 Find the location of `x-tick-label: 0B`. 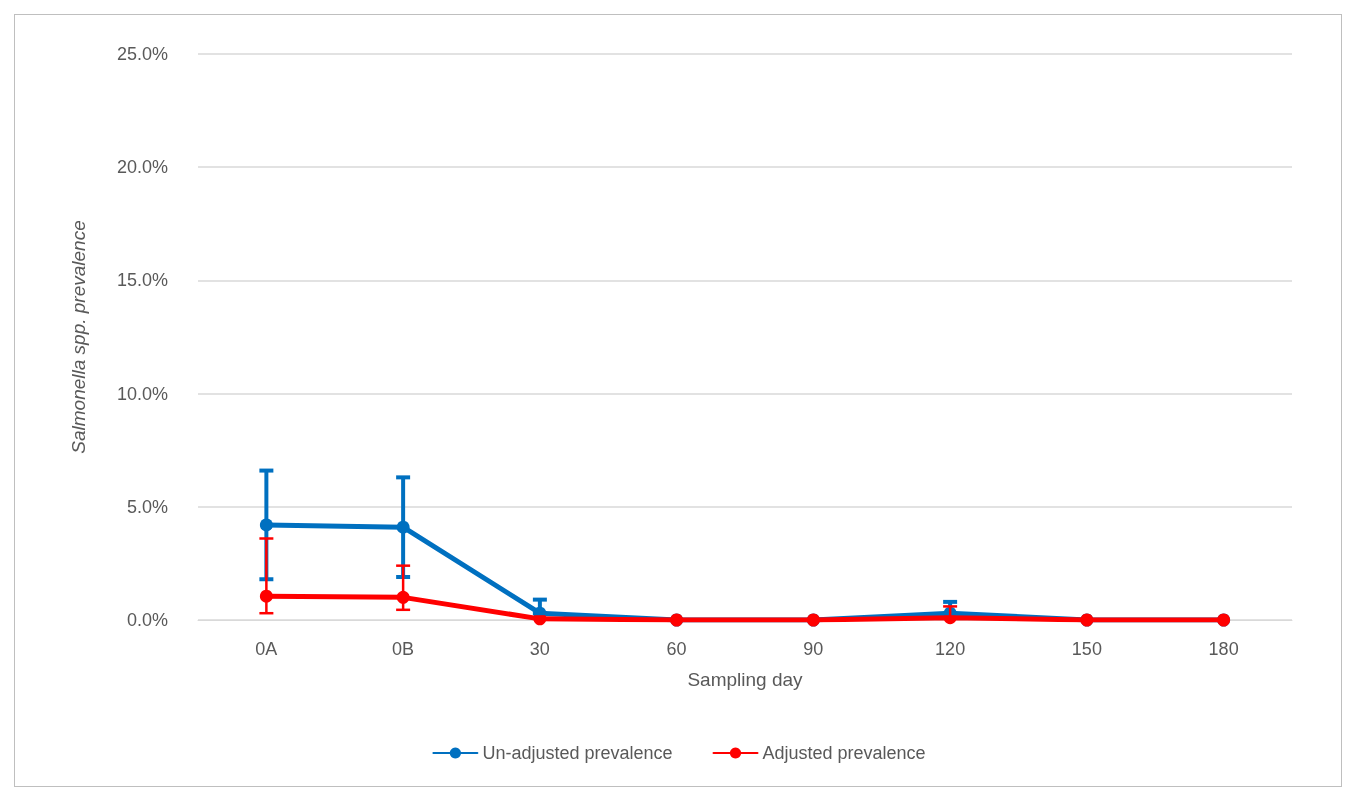

x-tick-label: 0B is located at coordinates (403, 649).